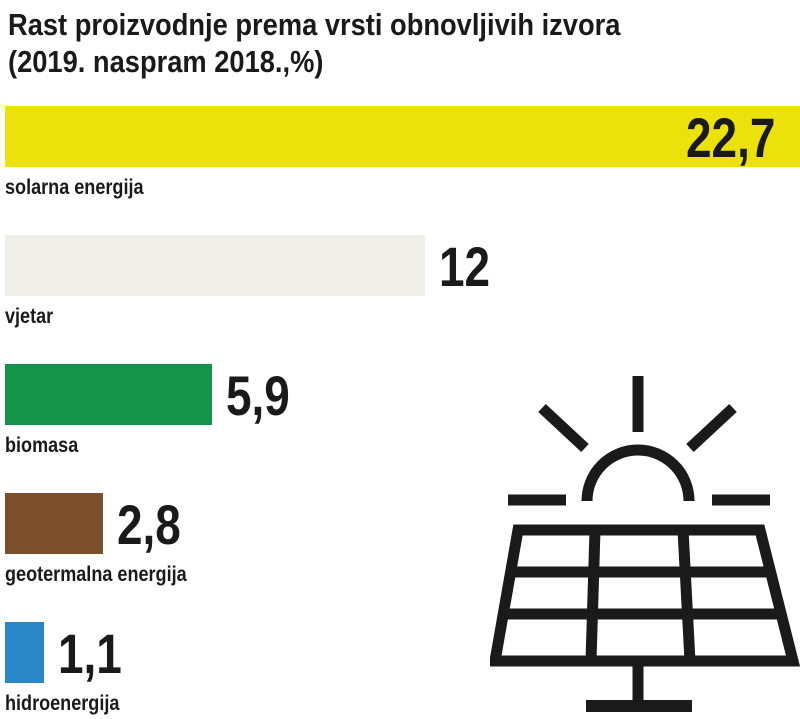 The height and width of the screenshot is (719, 800). What do you see at coordinates (29, 316) in the screenshot?
I see `category-label-wind: vjetar` at bounding box center [29, 316].